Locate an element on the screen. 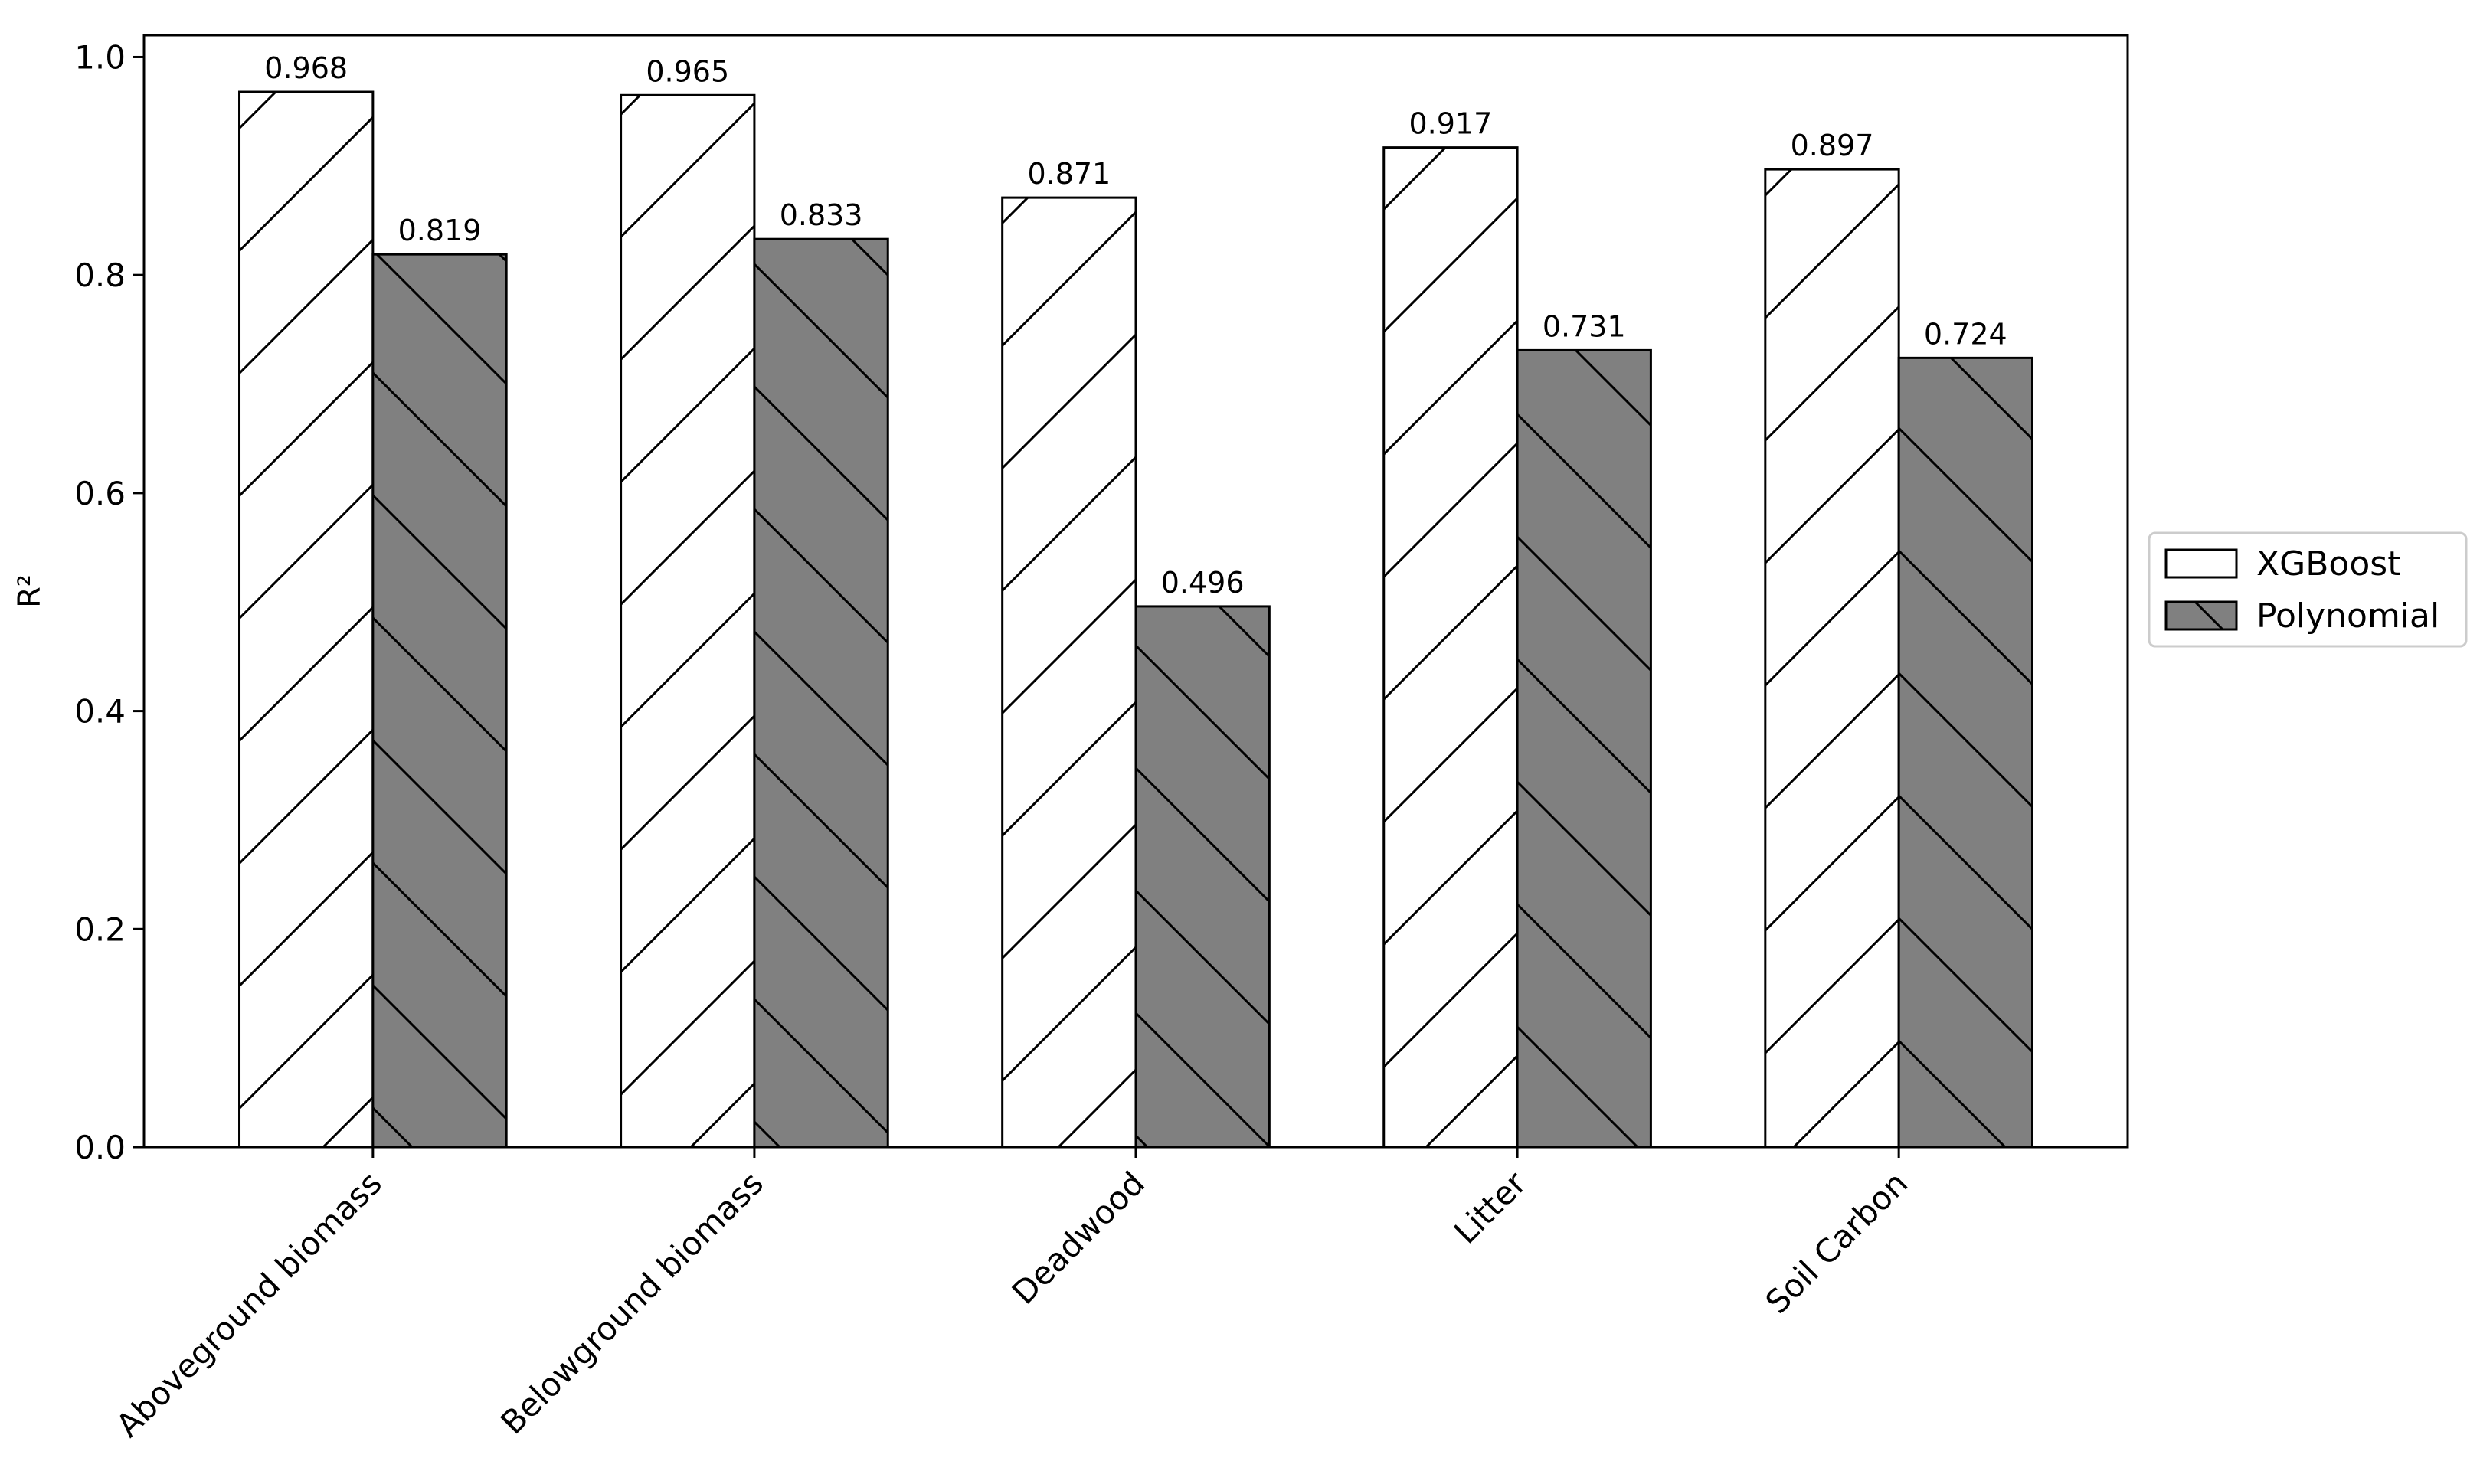 The width and height of the screenshot is (2480, 1484). y-tick-label: 0.2 is located at coordinates (100, 929).